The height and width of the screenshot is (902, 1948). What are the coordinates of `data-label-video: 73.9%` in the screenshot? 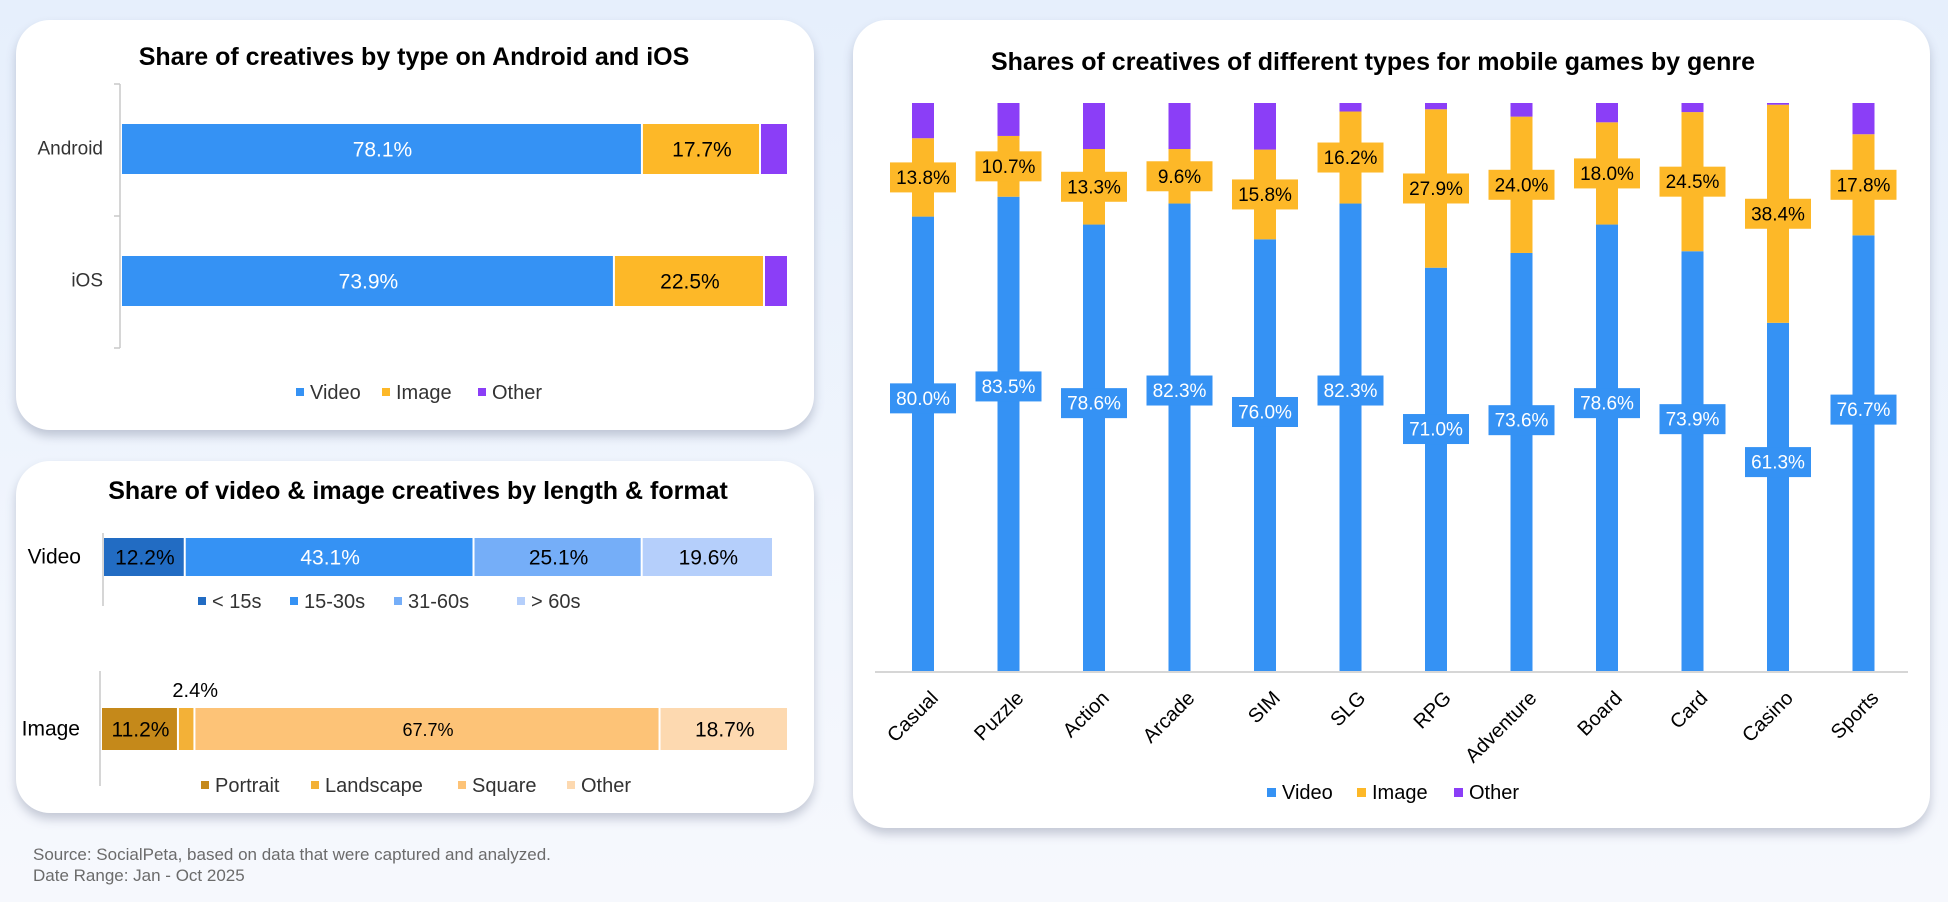 It's located at (1693, 420).